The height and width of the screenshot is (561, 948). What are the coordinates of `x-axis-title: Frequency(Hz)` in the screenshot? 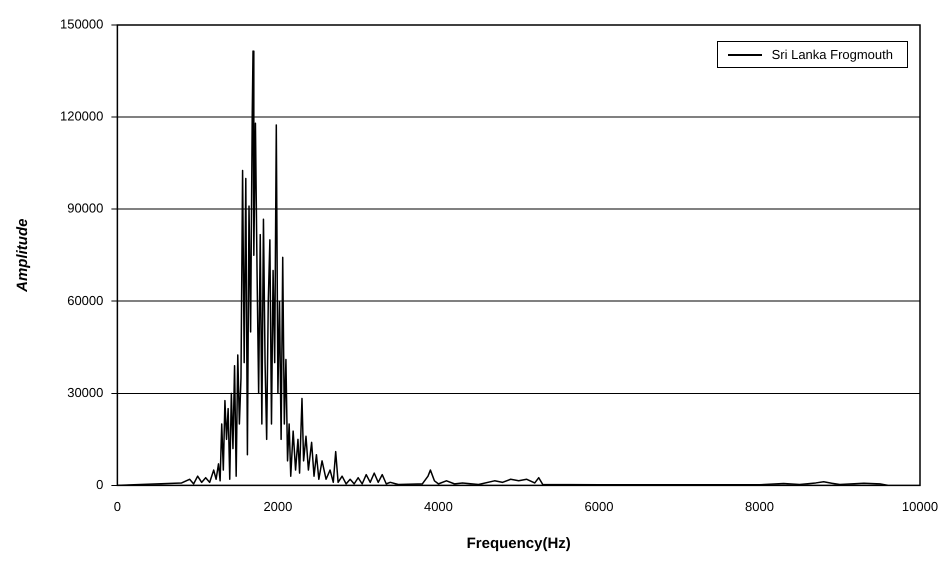 It's located at (518, 543).